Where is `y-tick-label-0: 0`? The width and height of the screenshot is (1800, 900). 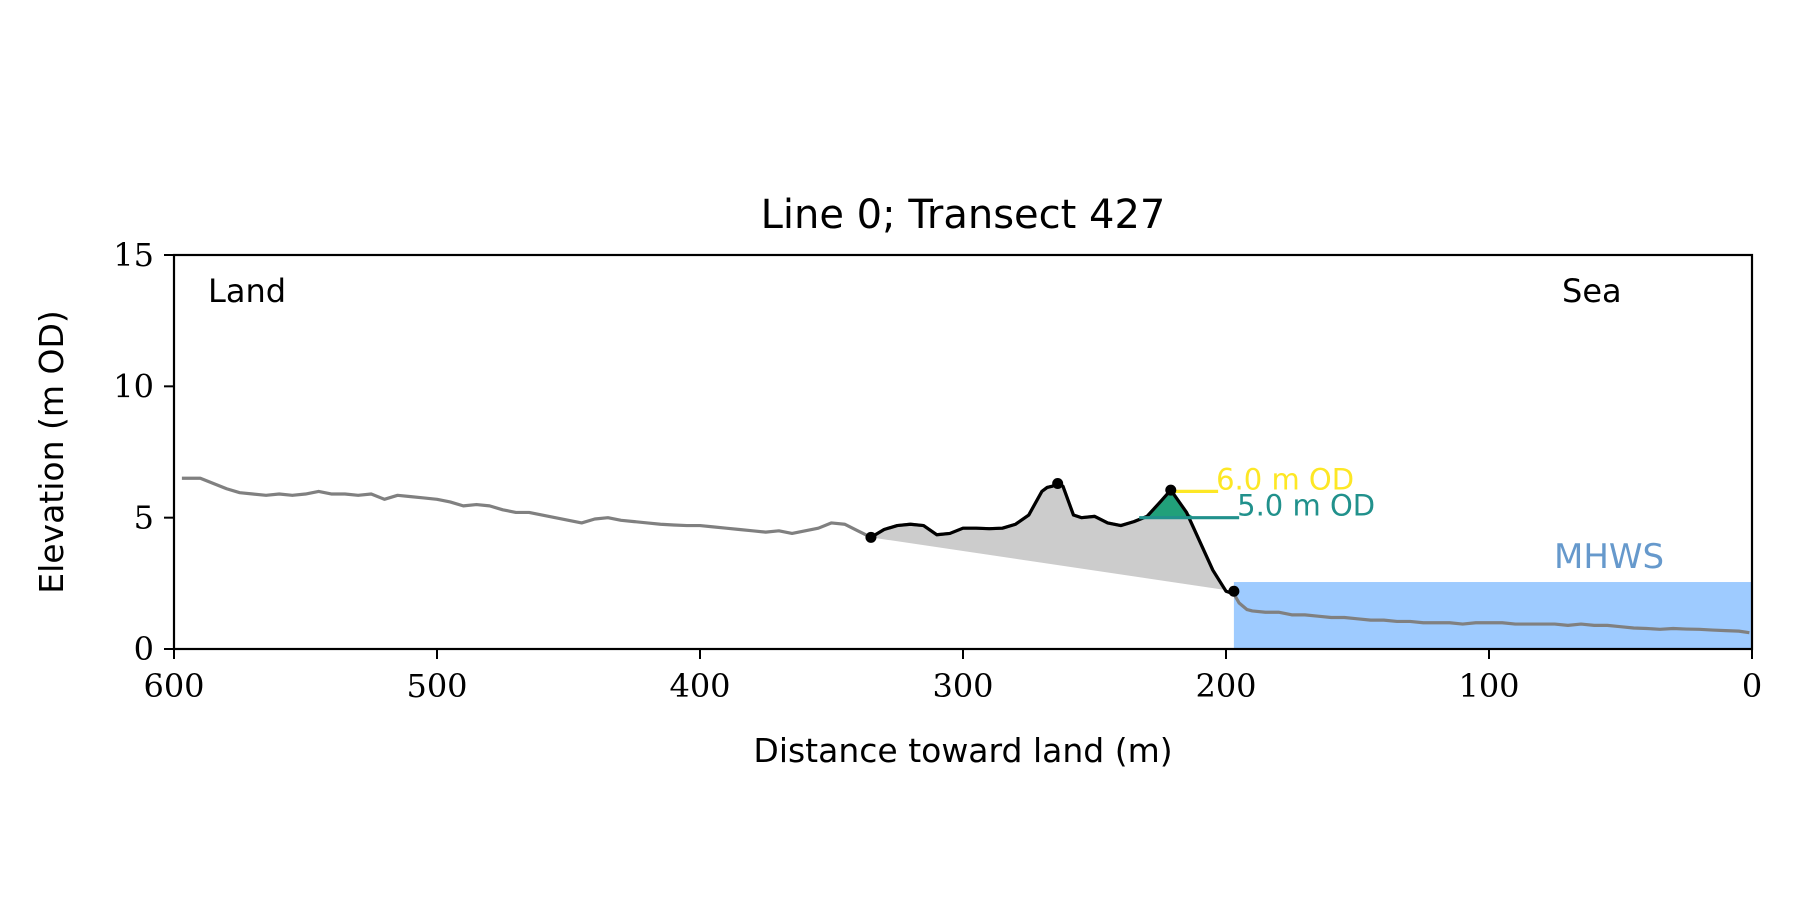
y-tick-label-0: 0 is located at coordinates (144, 649).